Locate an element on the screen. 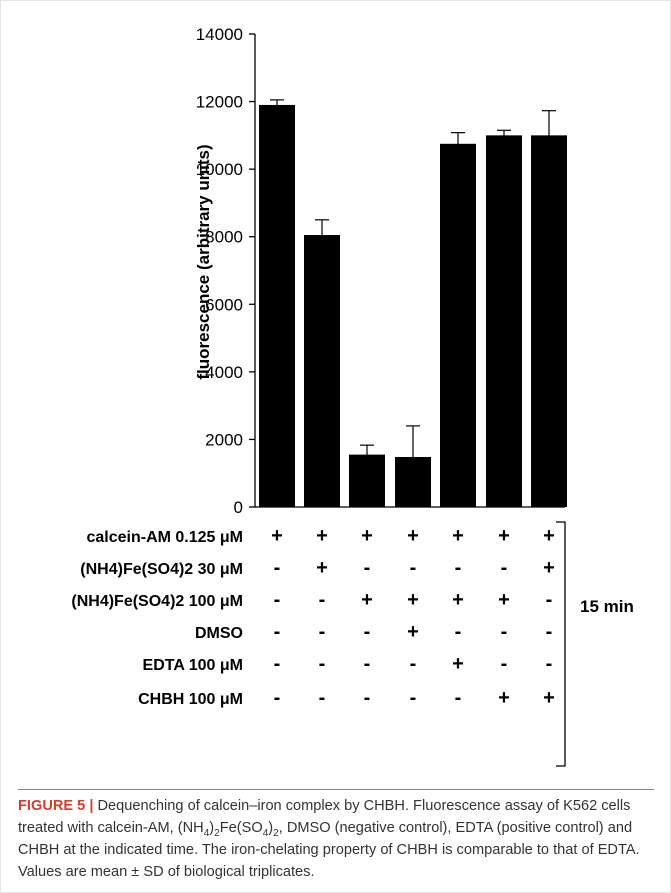 This screenshot has height=893, width=671. caption-text-2: ) is located at coordinates (212, 828).